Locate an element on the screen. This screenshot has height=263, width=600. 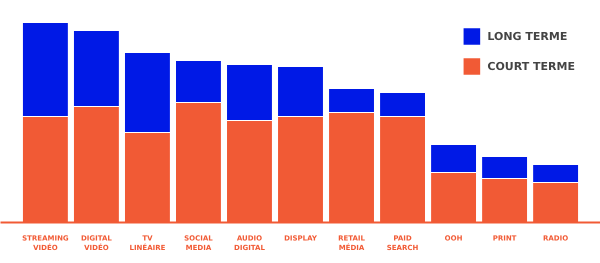
legend-label: LONG TERME is located at coordinates (527, 36).